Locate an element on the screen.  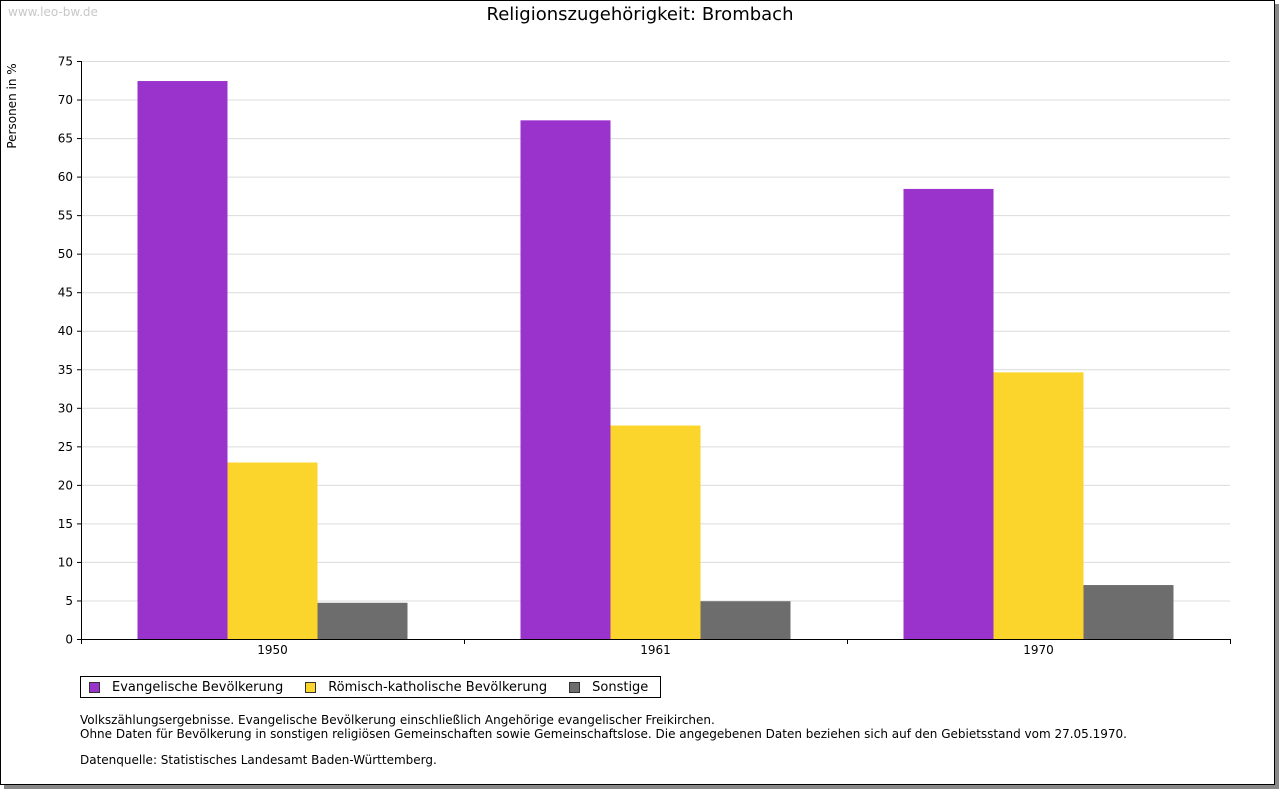
y-tick-label-35: 35 is located at coordinates (65, 370).